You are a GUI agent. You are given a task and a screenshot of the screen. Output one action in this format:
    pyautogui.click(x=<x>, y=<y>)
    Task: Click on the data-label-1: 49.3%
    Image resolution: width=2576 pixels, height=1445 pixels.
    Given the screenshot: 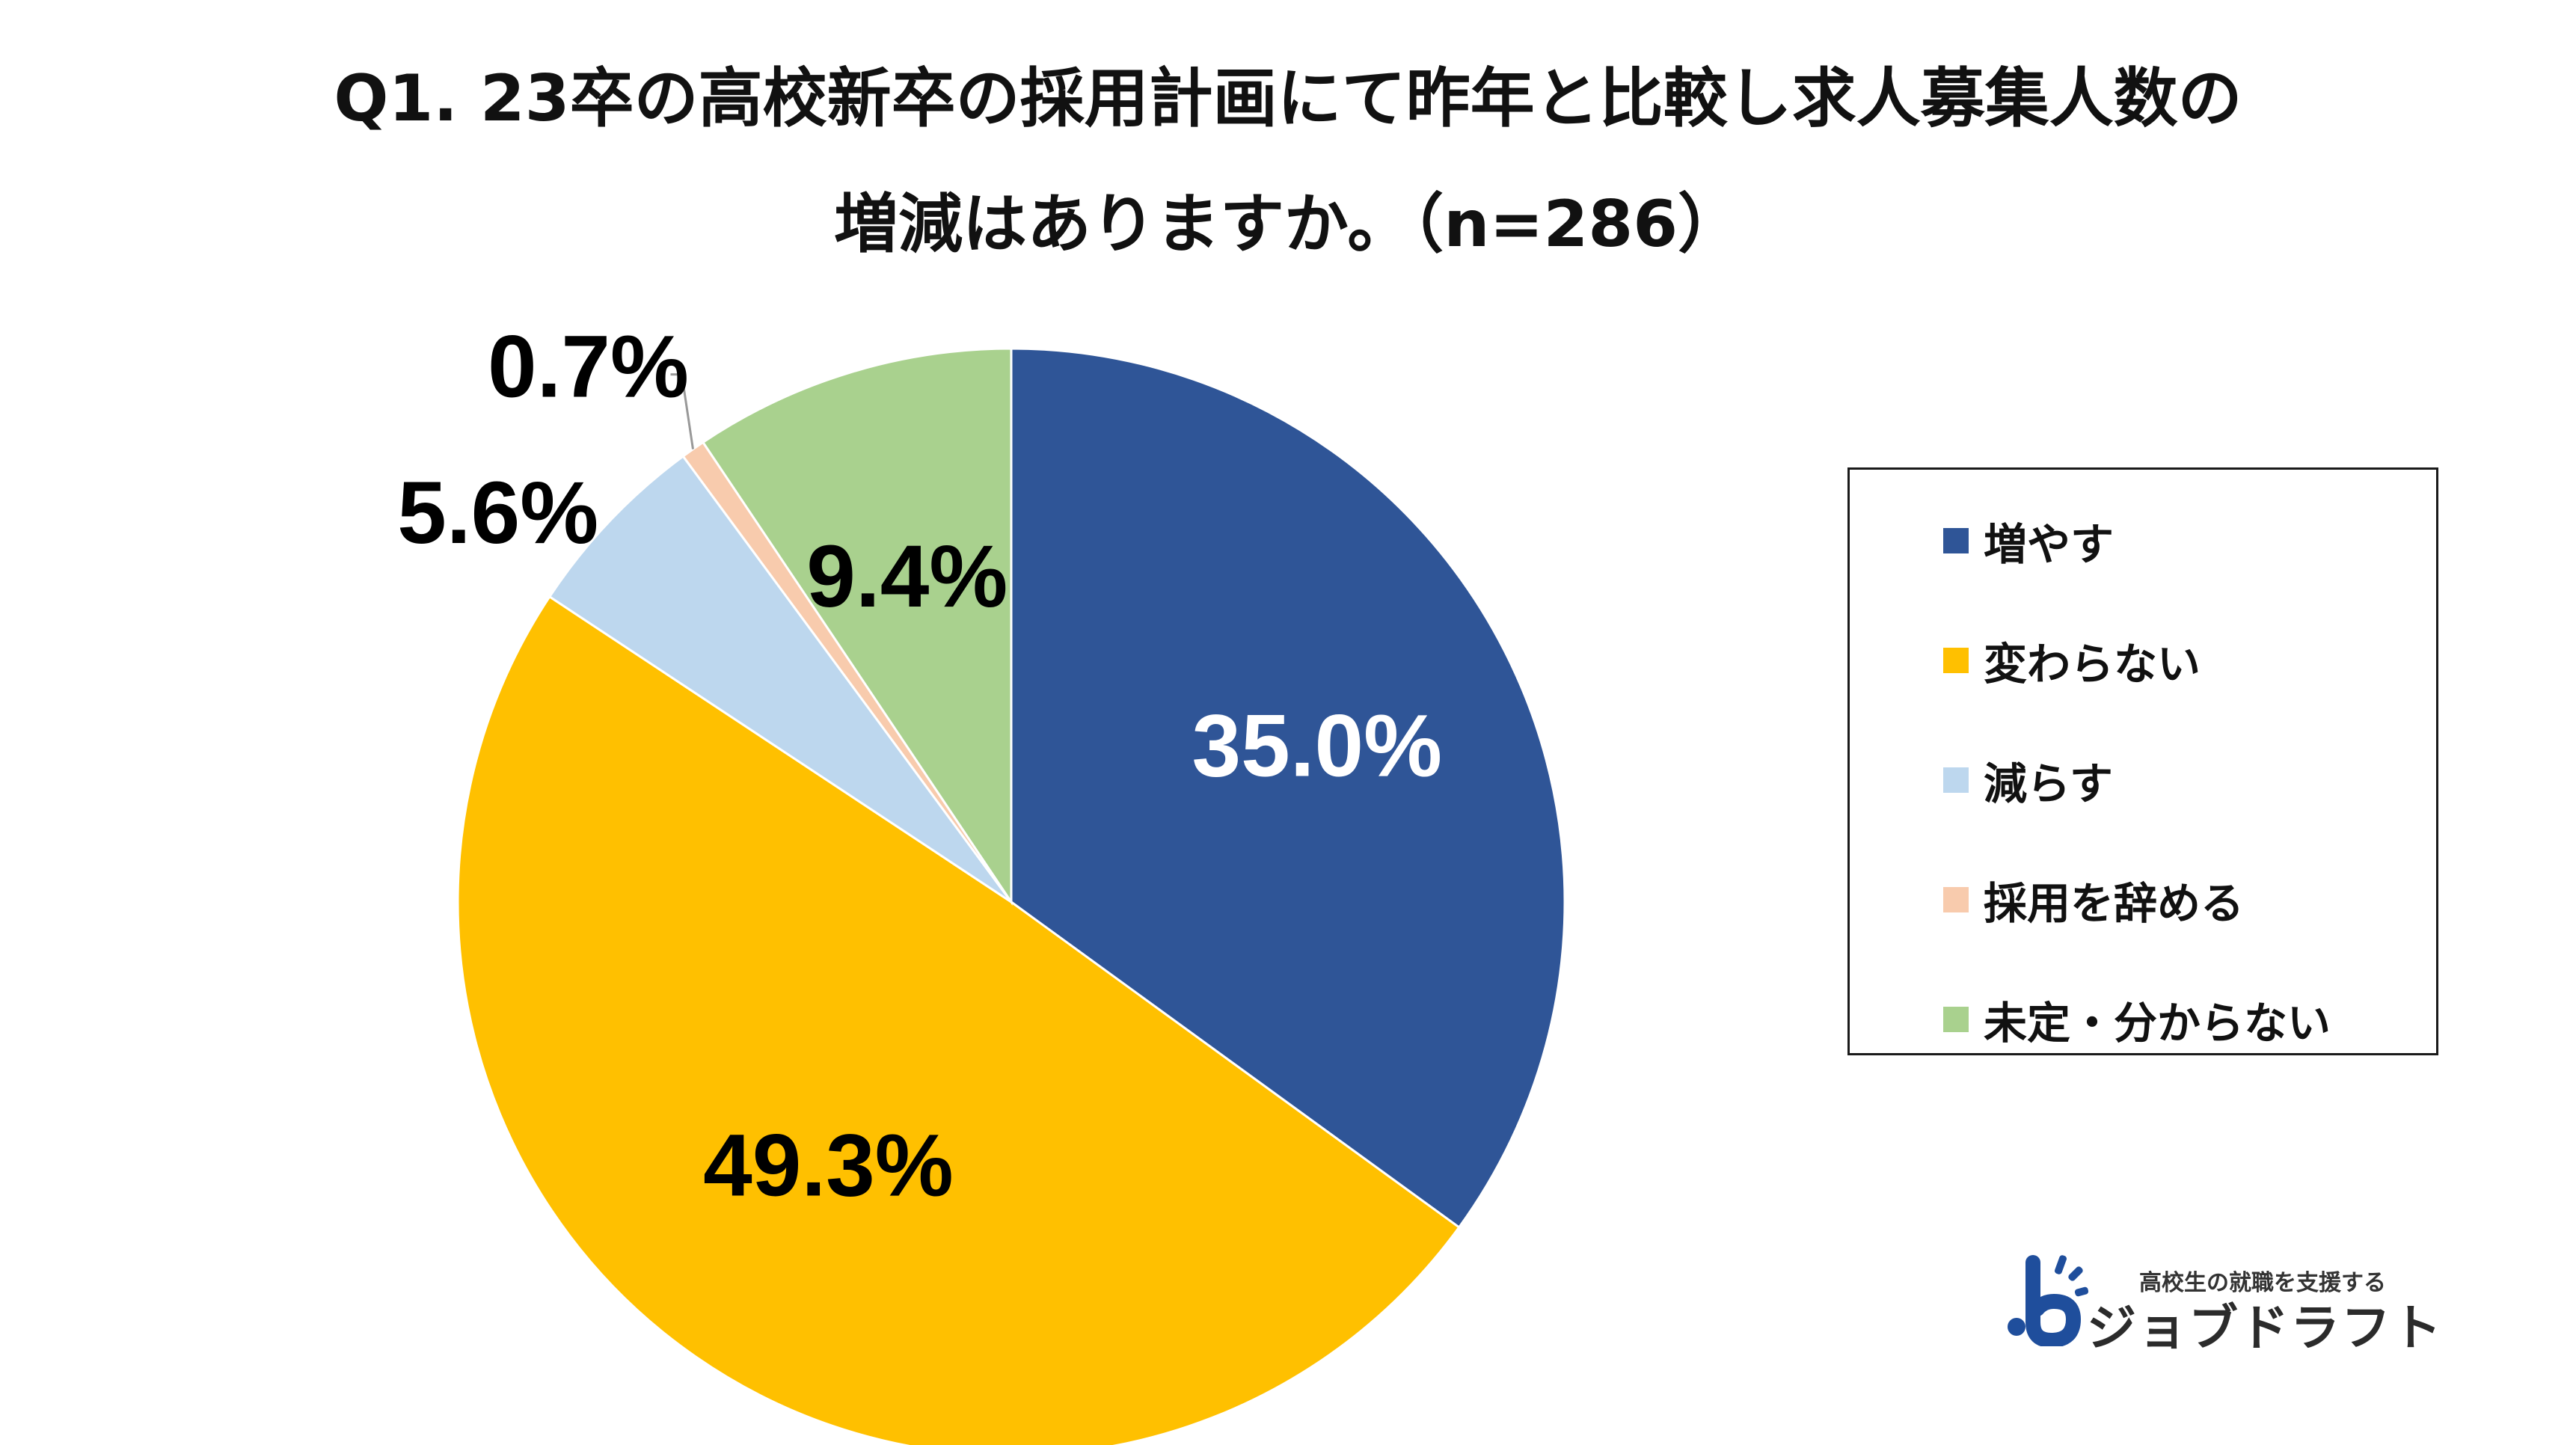 What is the action you would take?
    pyautogui.click(x=828, y=1166)
    